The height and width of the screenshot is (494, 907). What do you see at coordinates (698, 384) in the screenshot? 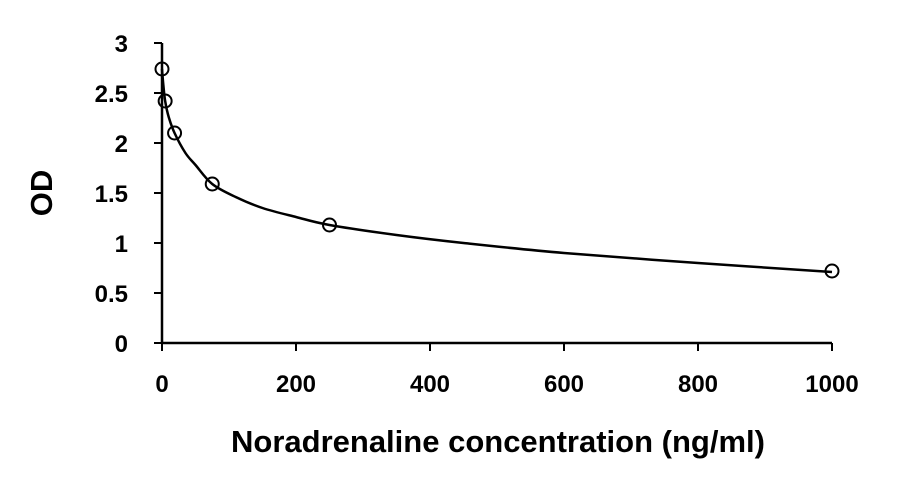
I see `x-tick-label: 800` at bounding box center [698, 384].